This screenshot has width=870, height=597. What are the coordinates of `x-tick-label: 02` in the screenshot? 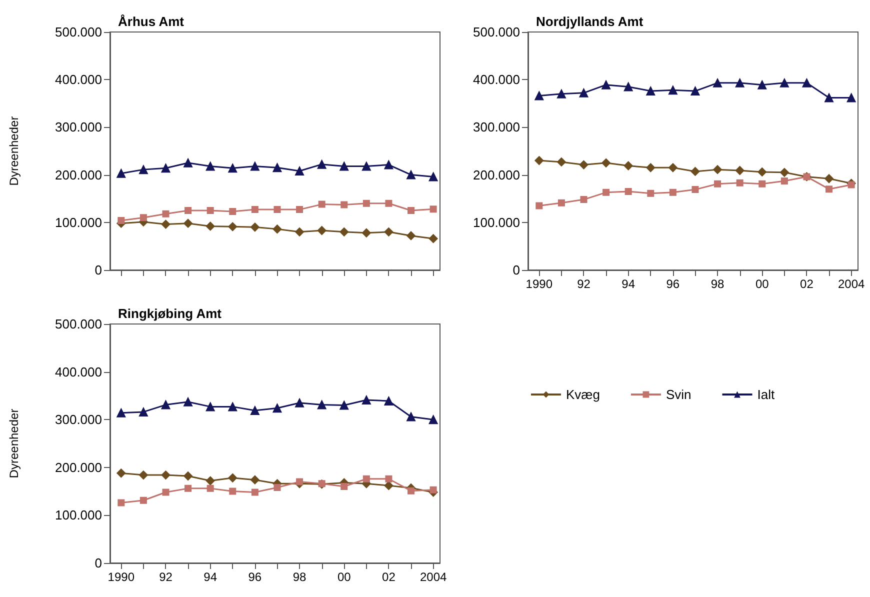 It's located at (389, 577).